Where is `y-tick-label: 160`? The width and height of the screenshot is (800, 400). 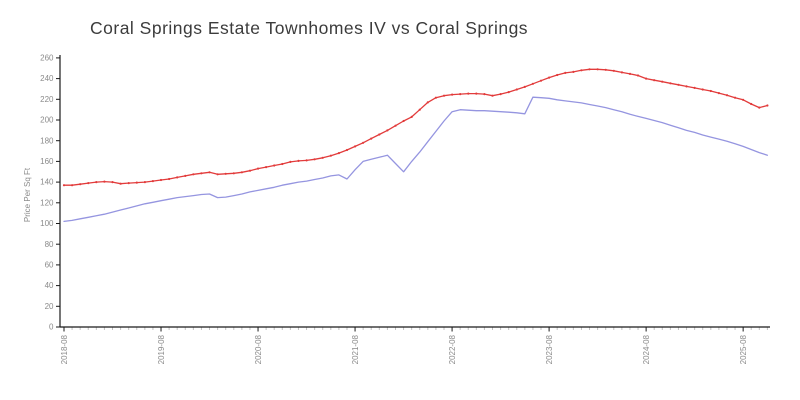
y-tick-label: 160 is located at coordinates (47, 161).